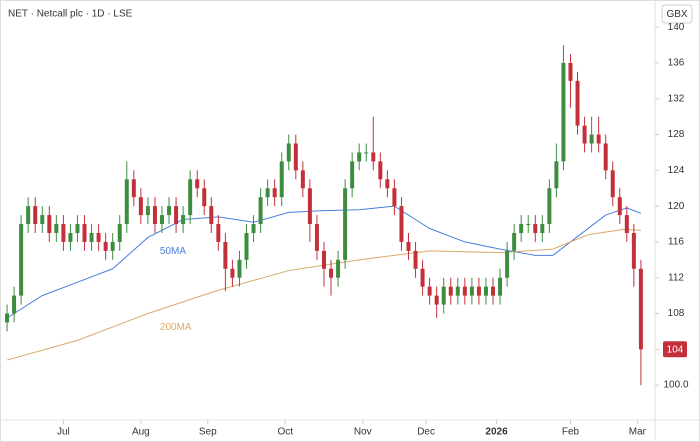  I want to click on last-price-box, so click(675, 349).